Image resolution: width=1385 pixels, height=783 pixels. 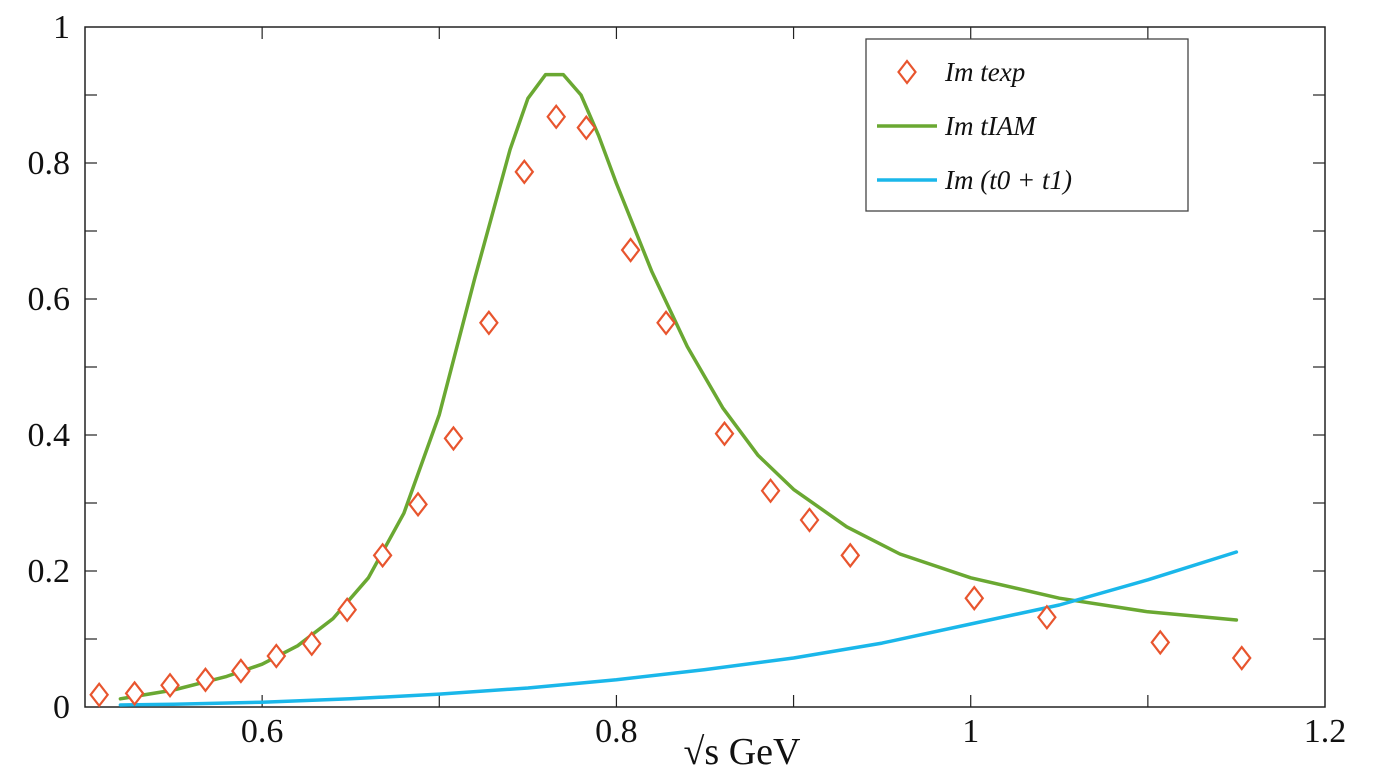 I want to click on y-tick-label: 0, so click(x=61, y=707).